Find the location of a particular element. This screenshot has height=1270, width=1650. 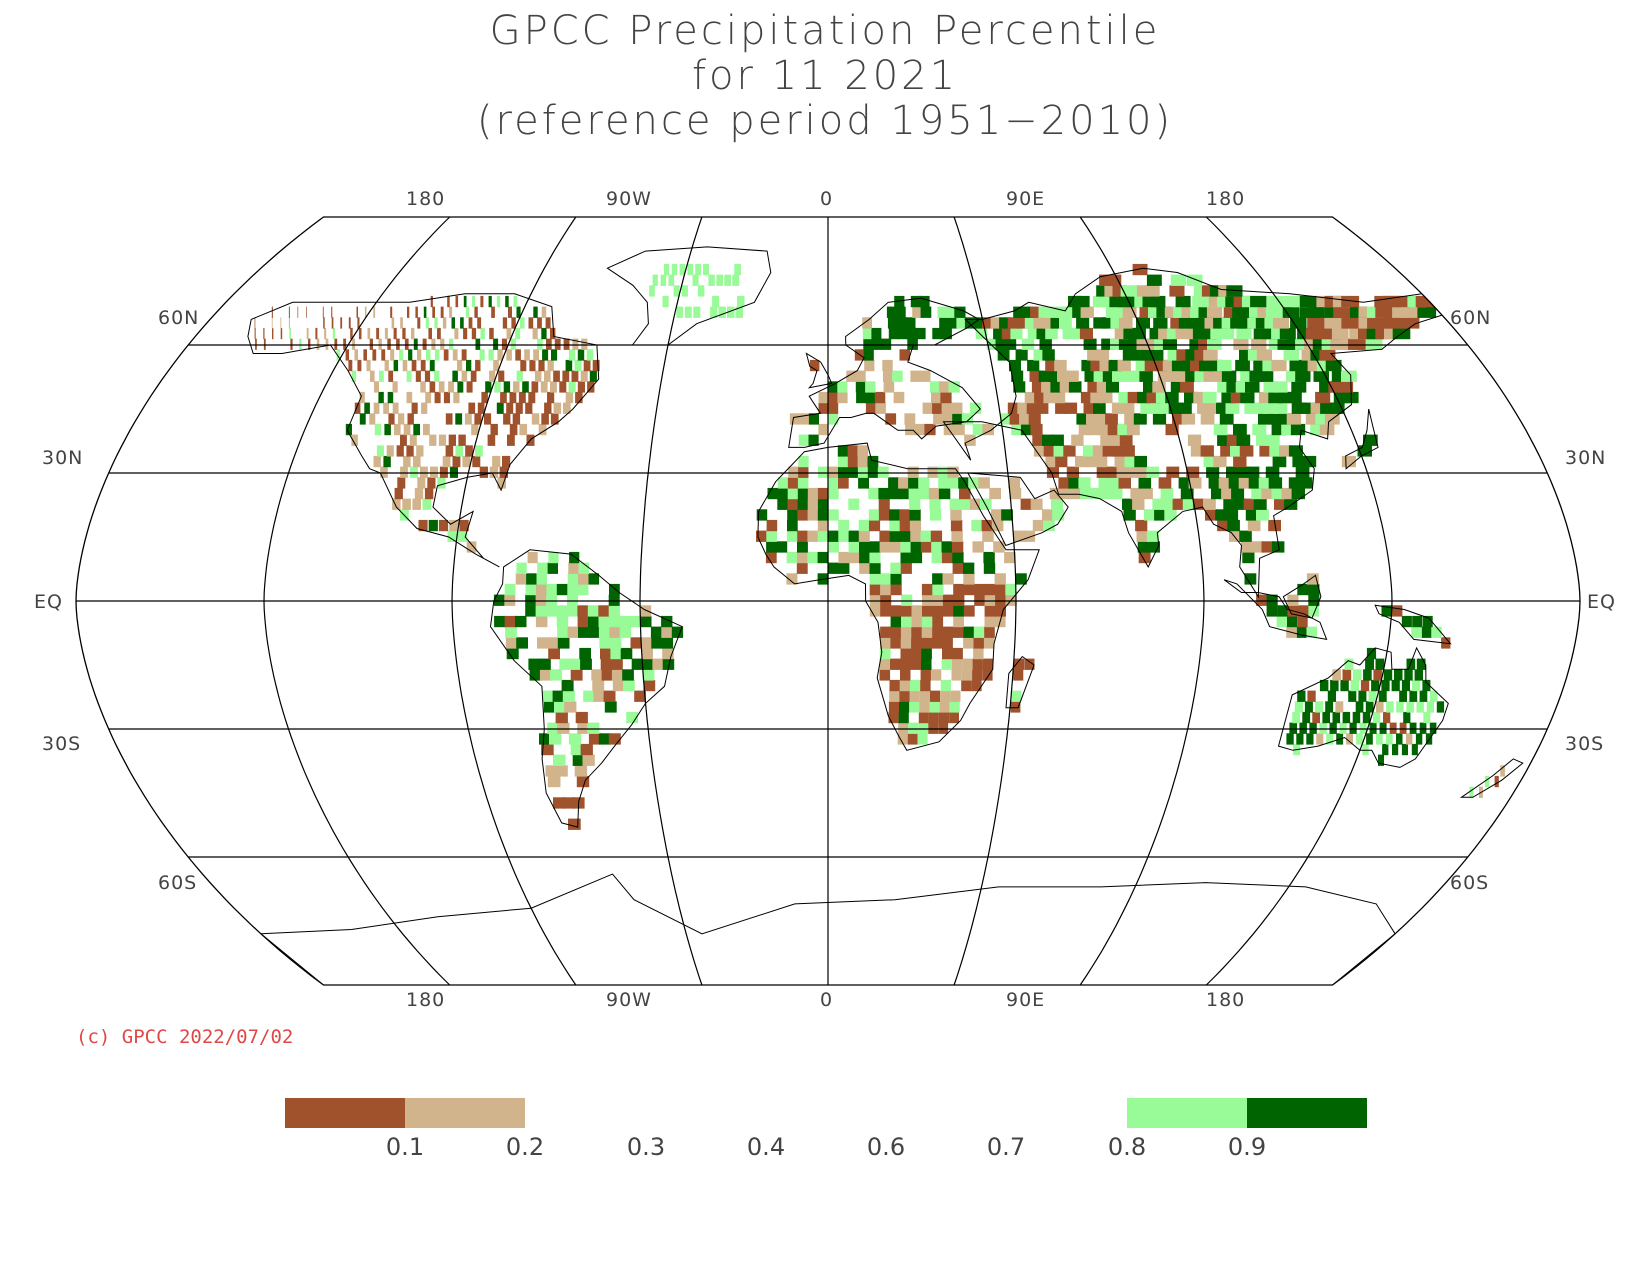

meridian-line is located at coordinates (1299, 601).